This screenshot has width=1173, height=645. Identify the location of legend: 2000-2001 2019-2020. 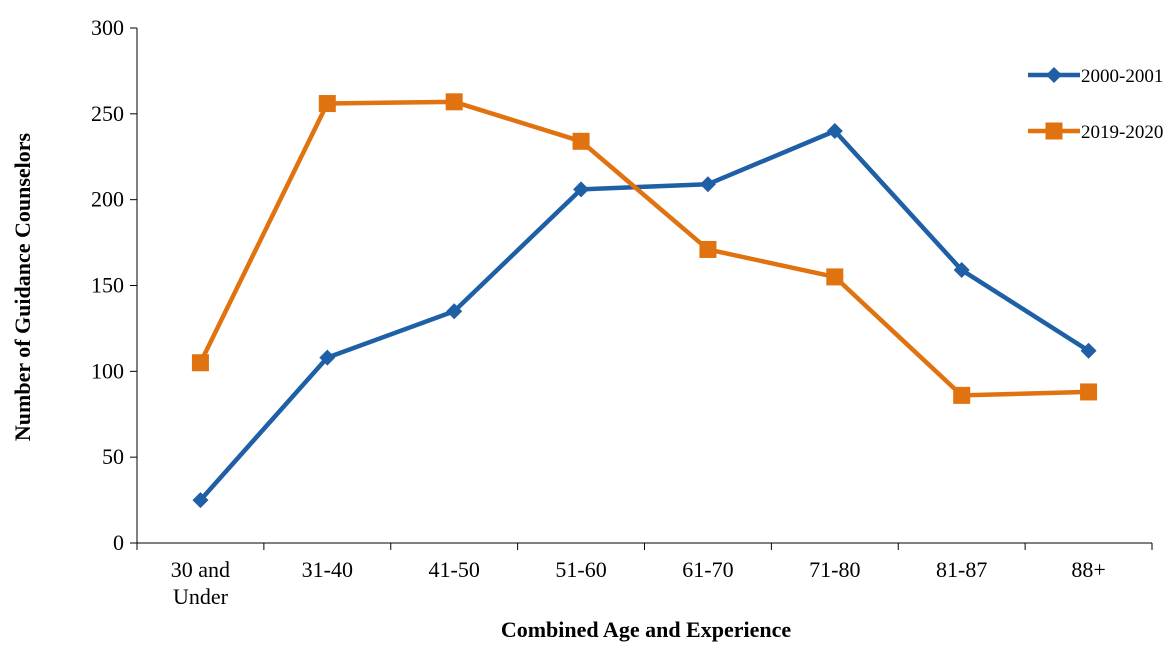
(1095, 104).